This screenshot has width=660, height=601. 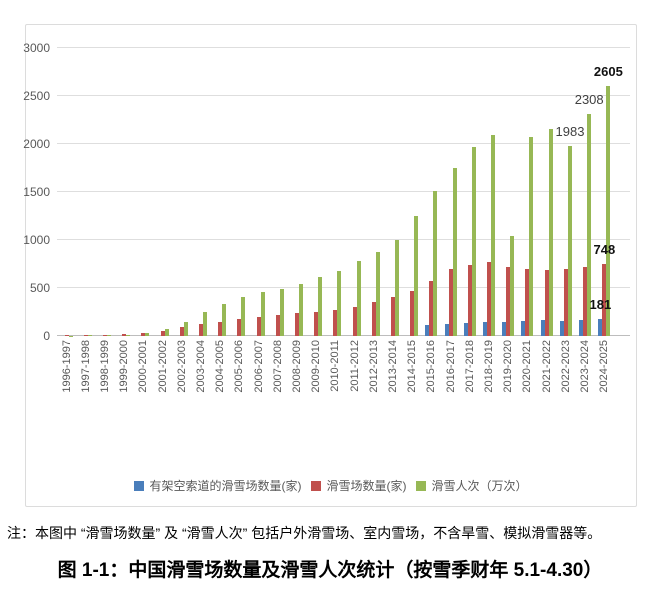 What do you see at coordinates (343, 335) in the screenshot?
I see `x-axis-line` at bounding box center [343, 335].